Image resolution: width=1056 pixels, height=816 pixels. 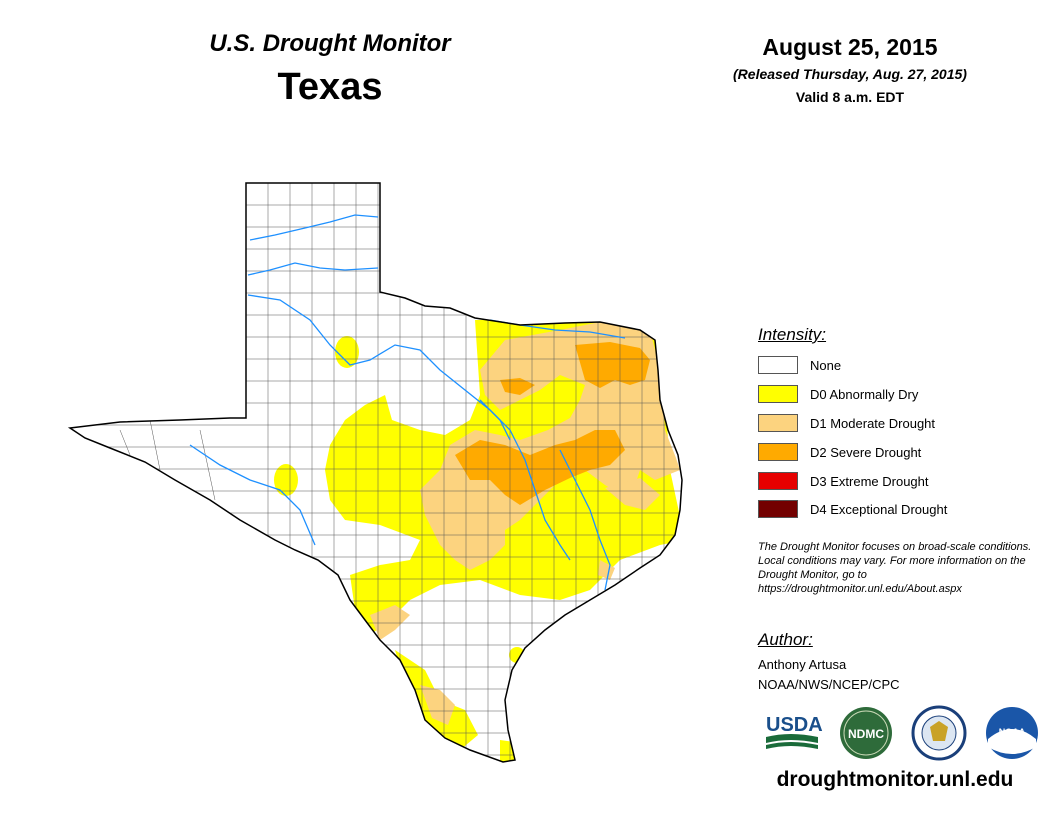 I want to click on site-url: droughtmonitor.unl.edu, so click(x=895, y=779).